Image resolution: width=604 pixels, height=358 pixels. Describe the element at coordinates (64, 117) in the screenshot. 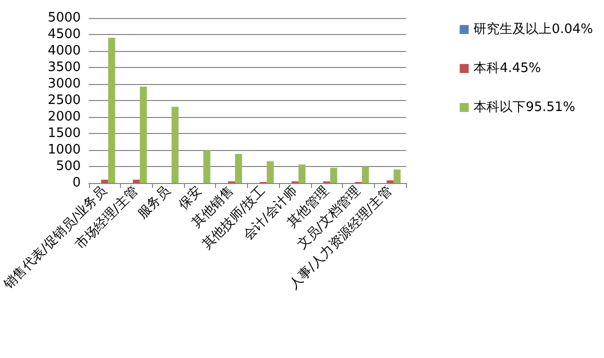

I see `y-tick-label: 2000` at that location.